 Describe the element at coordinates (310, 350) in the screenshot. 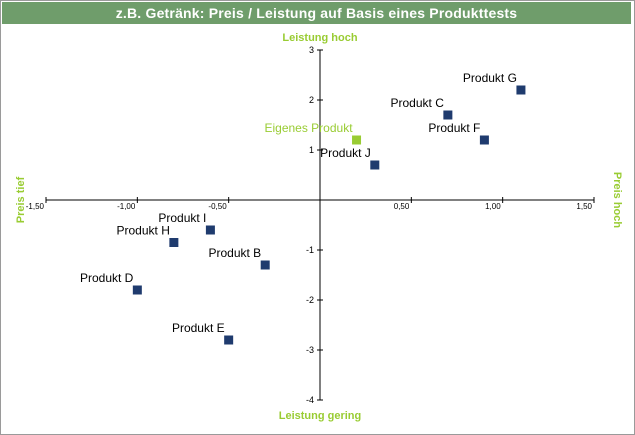

I see `y-tick-label: -3` at that location.